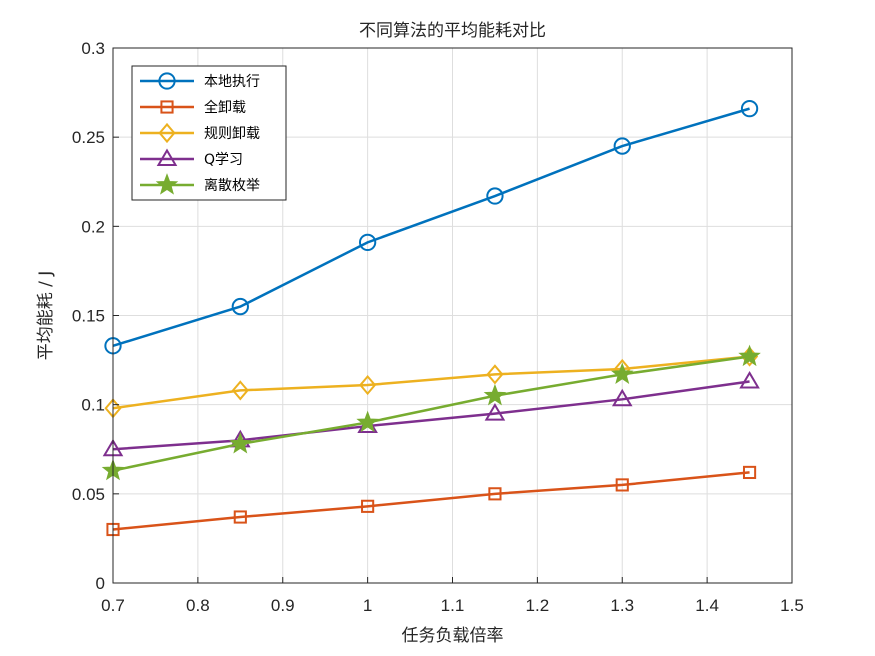  Describe the element at coordinates (93, 48) in the screenshot. I see `y-tick-label: 0.3` at that location.